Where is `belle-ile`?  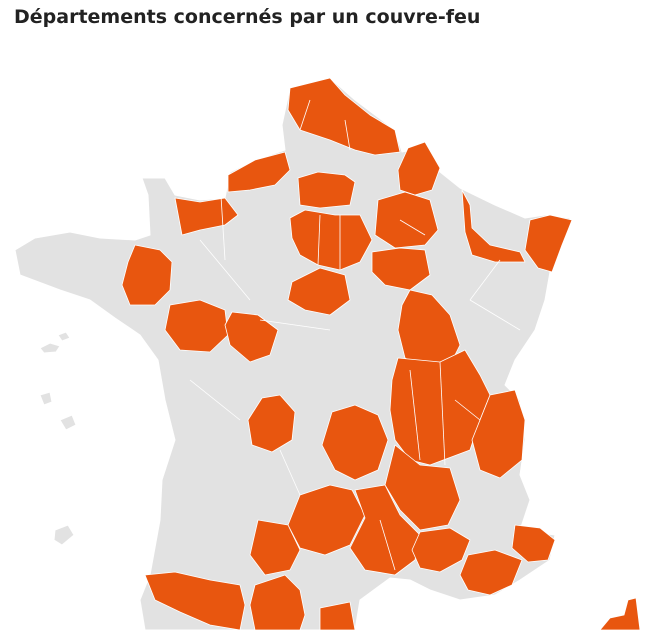 belle-ile is located at coordinates (68, 422).